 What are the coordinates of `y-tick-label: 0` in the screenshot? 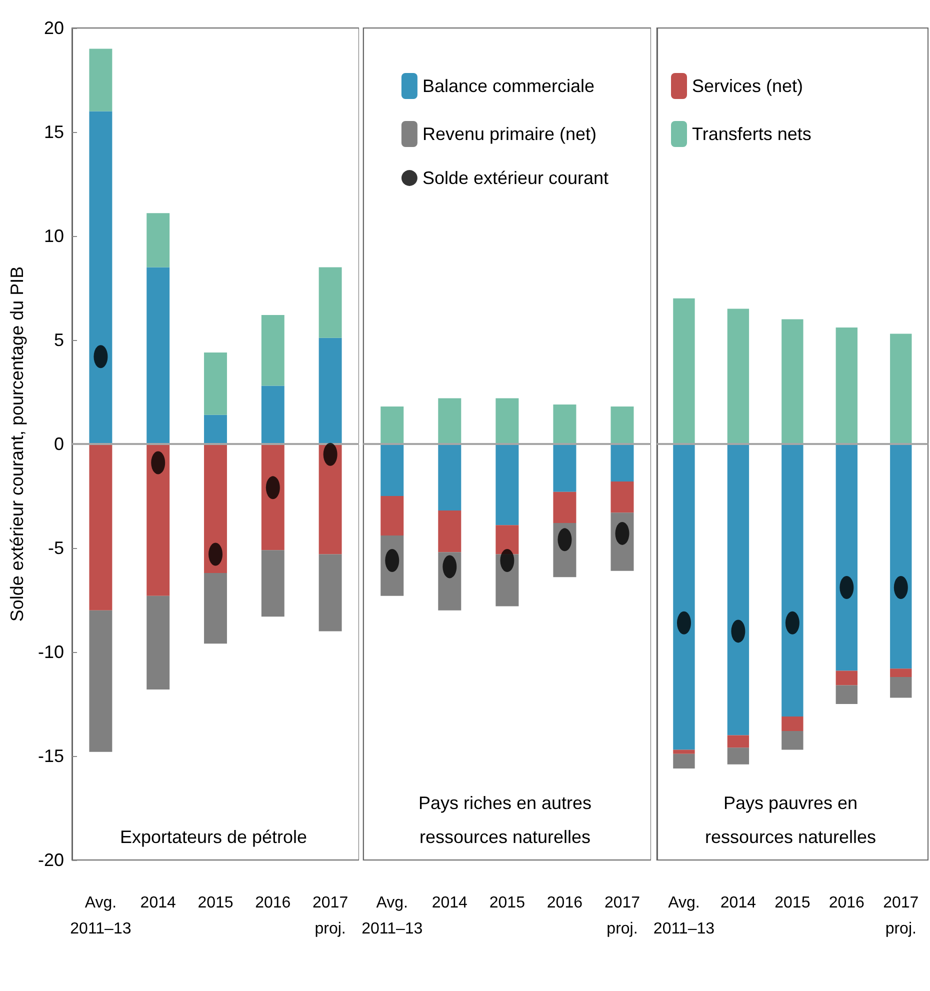 It's located at (59, 444).